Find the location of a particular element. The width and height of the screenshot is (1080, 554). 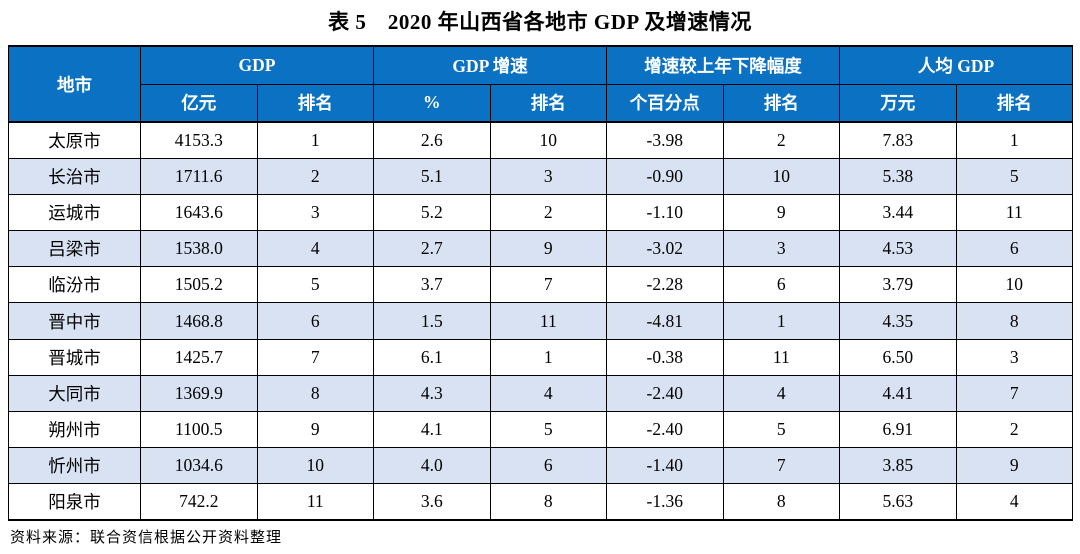

decline-rank-cell: 9 is located at coordinates (781, 212).